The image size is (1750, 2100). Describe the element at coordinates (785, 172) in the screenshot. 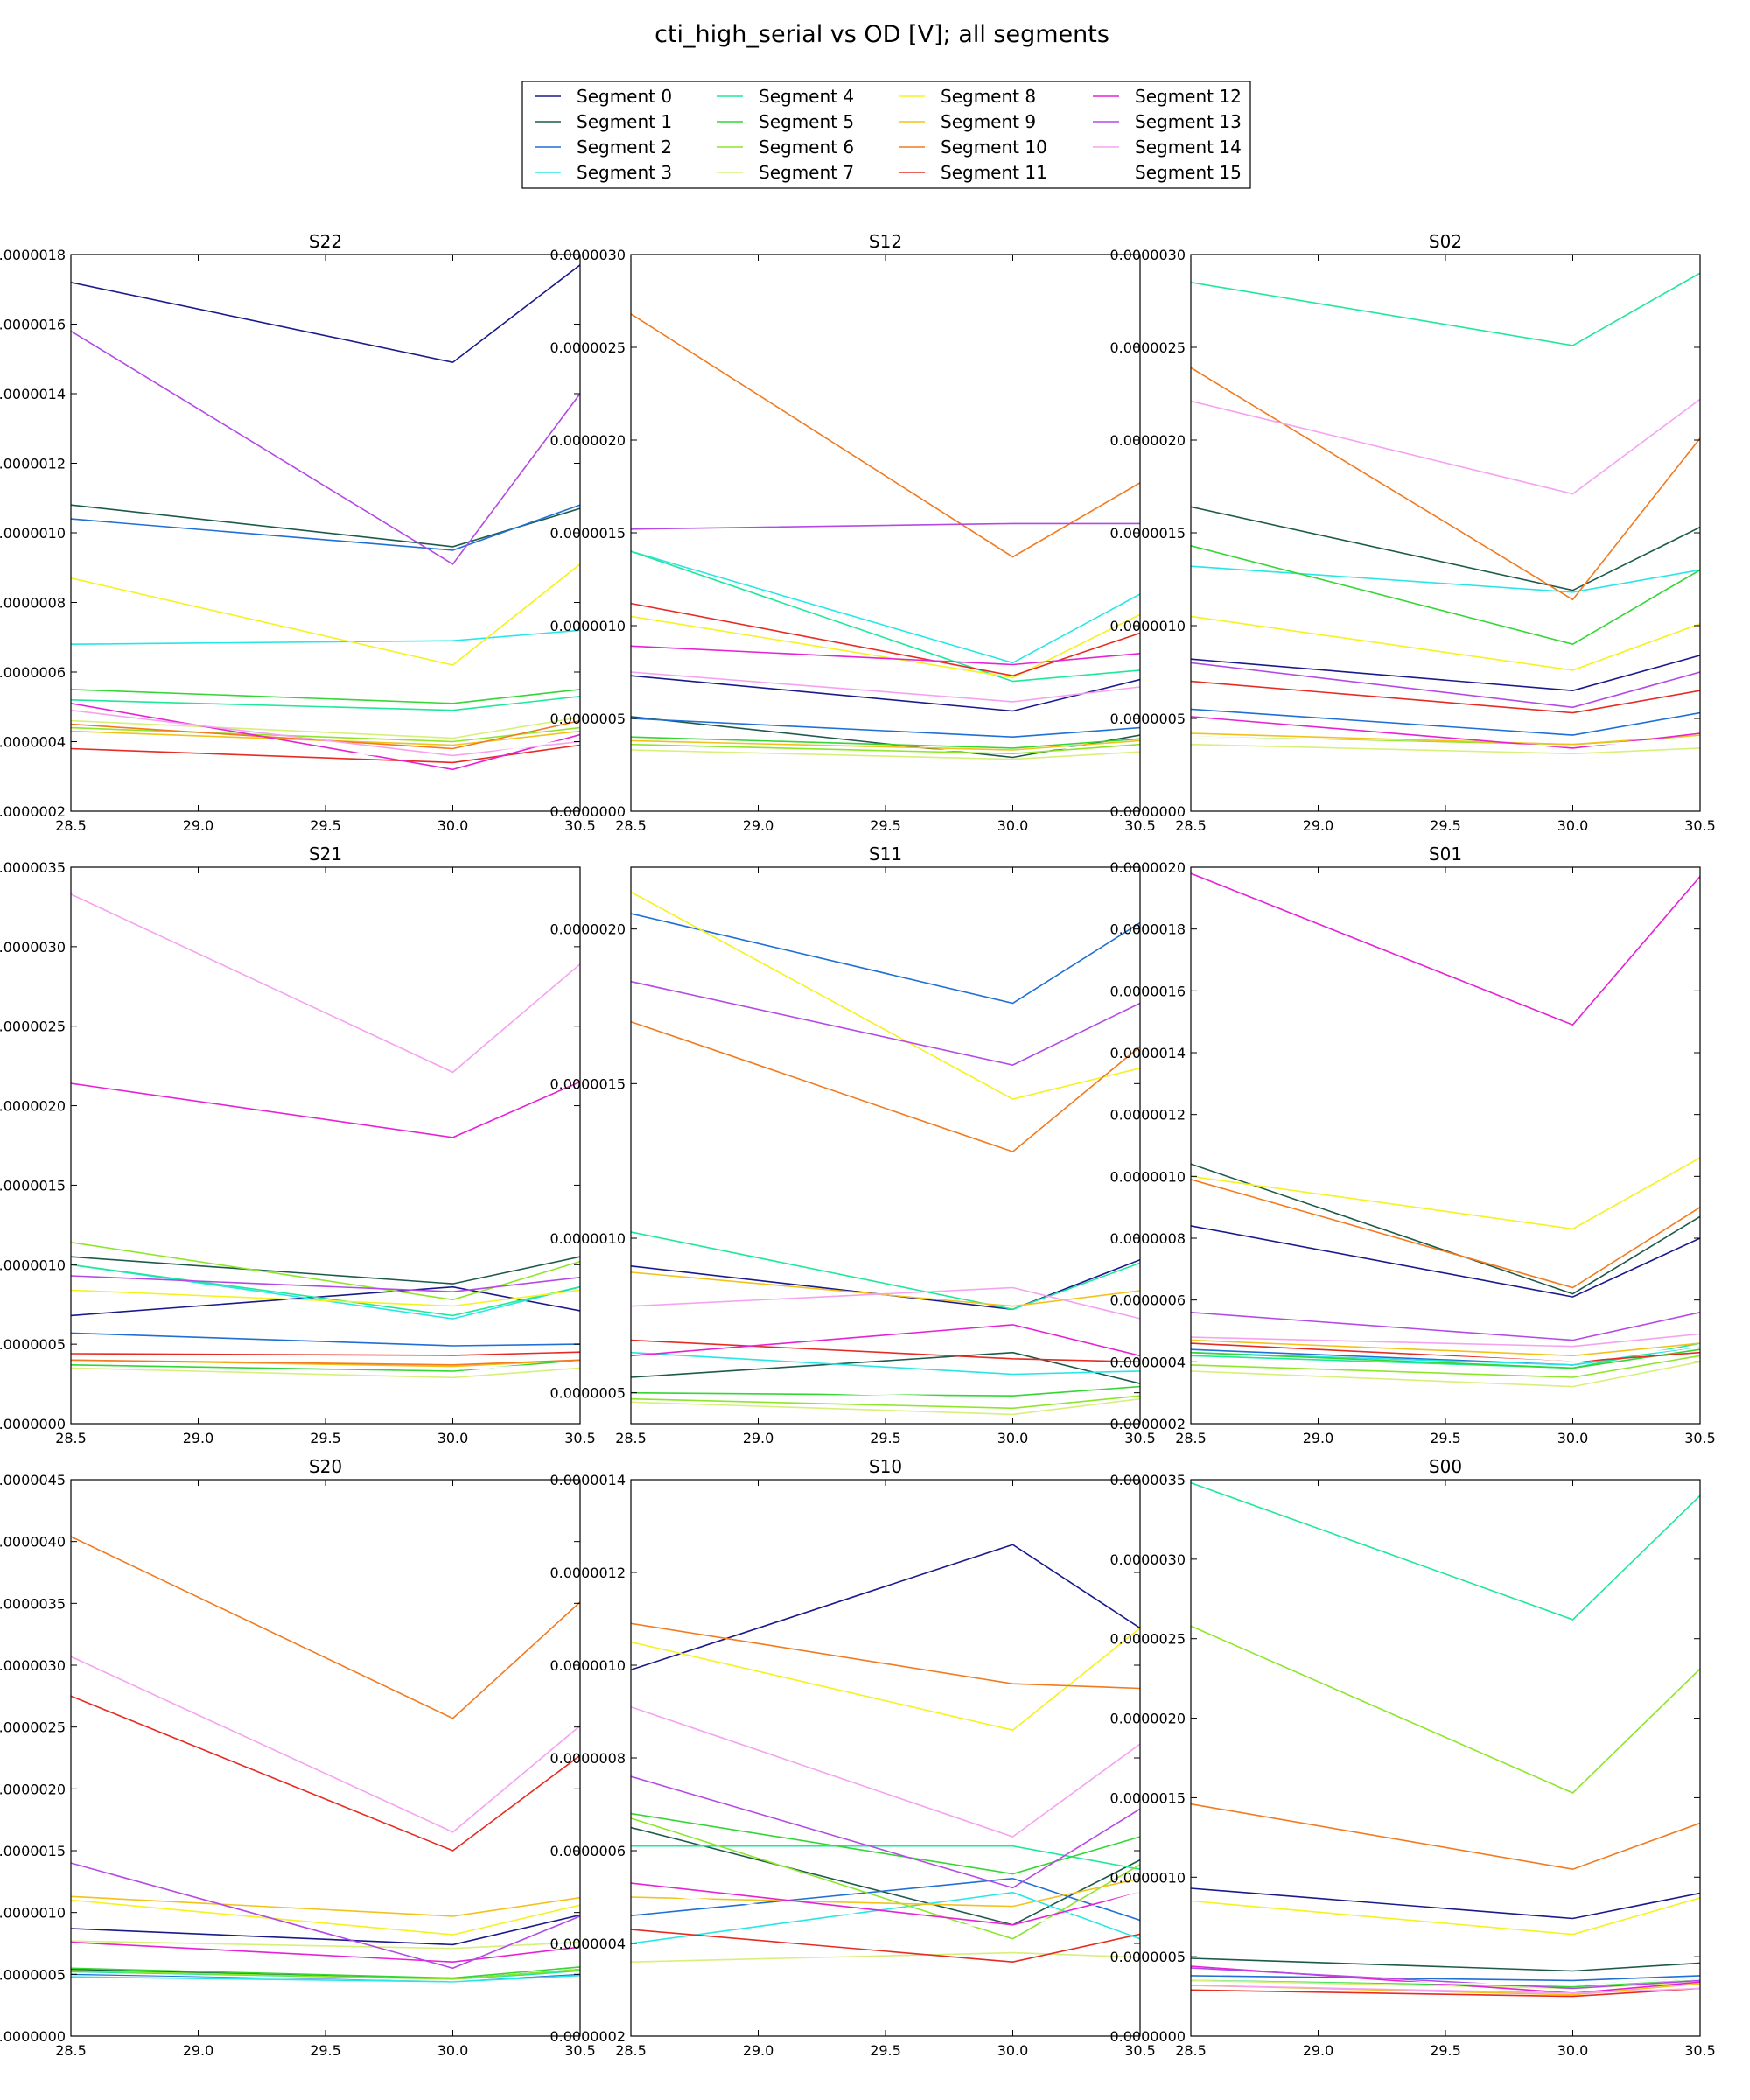

I see `legend-entry-segment-7: Segment 7` at that location.